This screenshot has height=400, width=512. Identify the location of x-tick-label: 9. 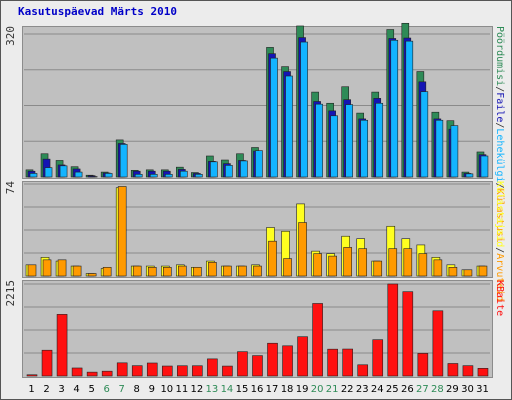
(152, 389).